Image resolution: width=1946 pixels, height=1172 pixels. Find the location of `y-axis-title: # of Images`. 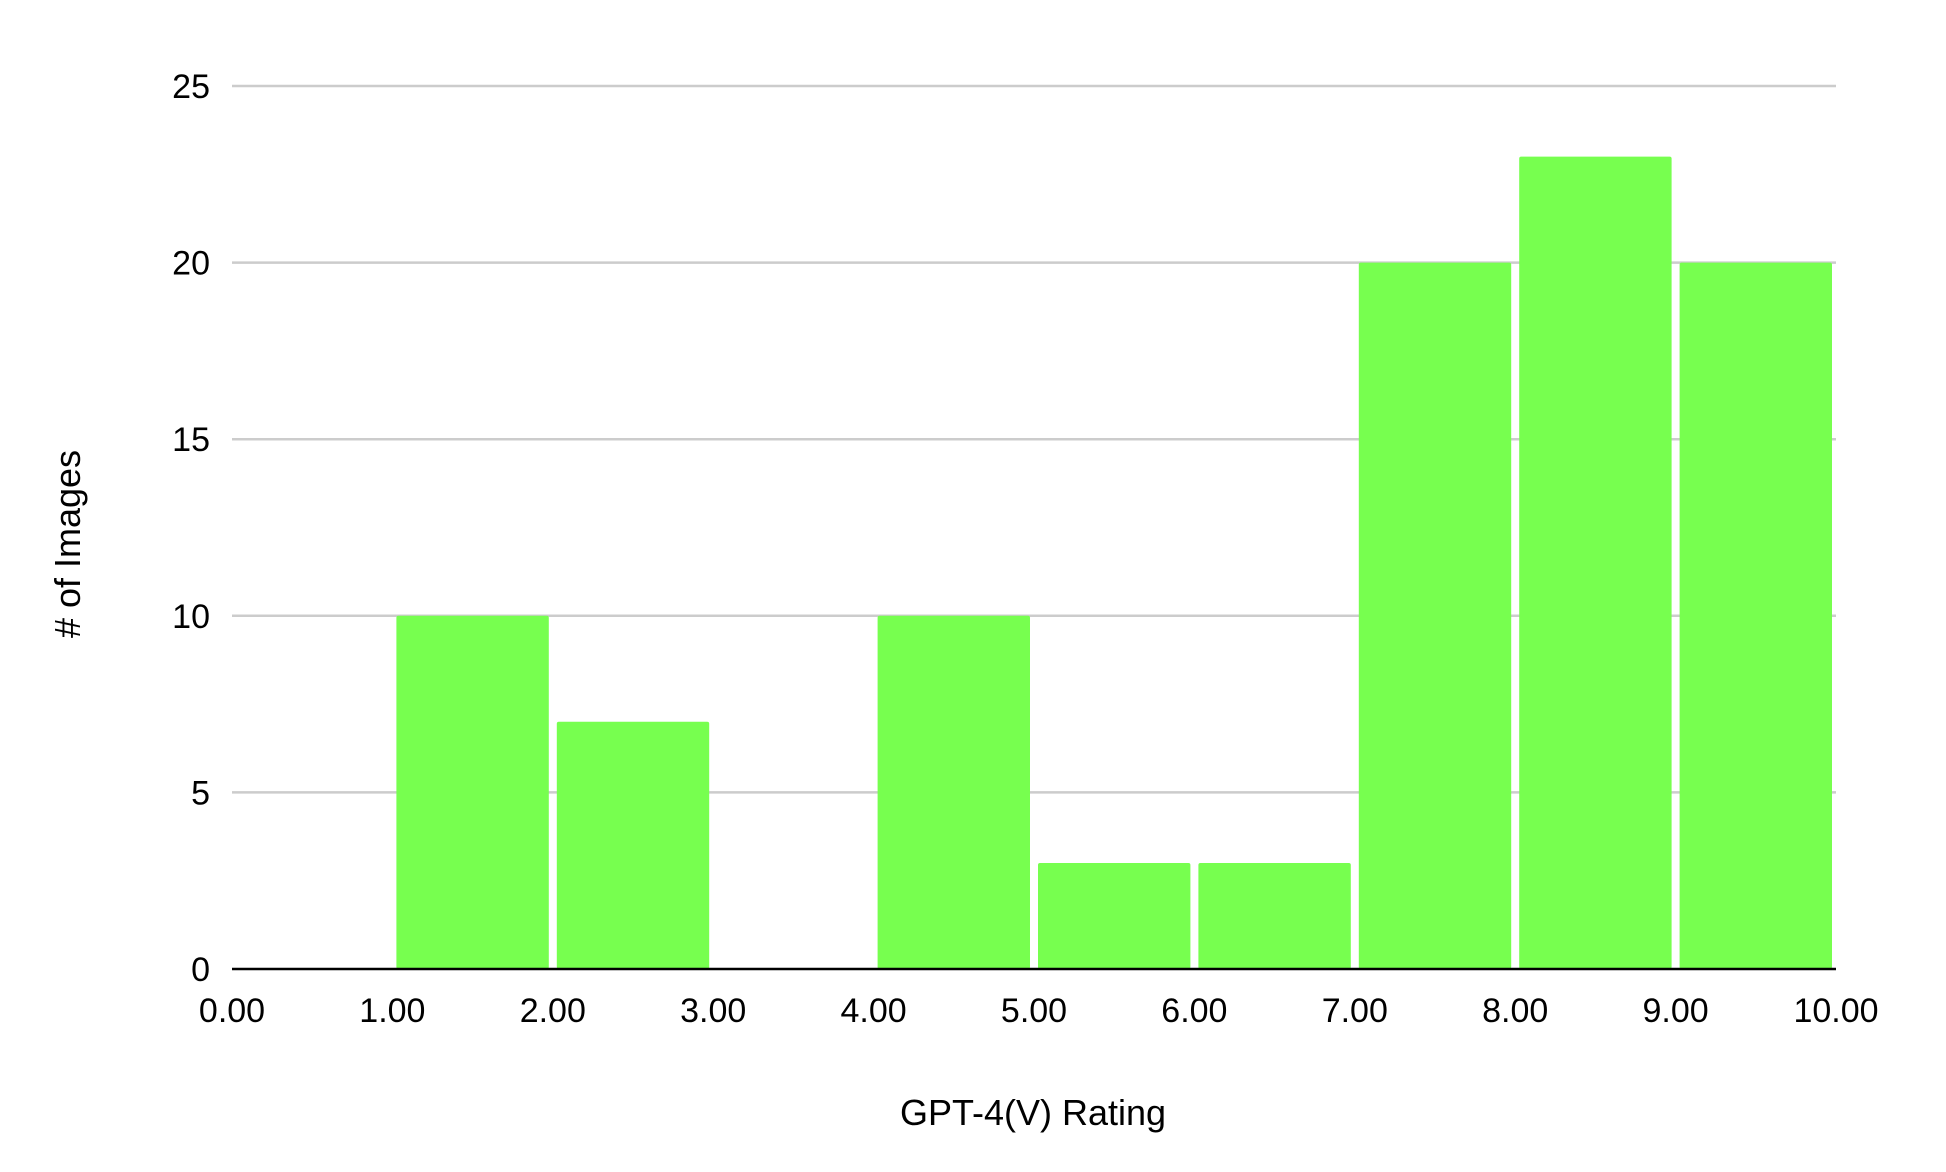

y-axis-title: # of Images is located at coordinates (67, 544).